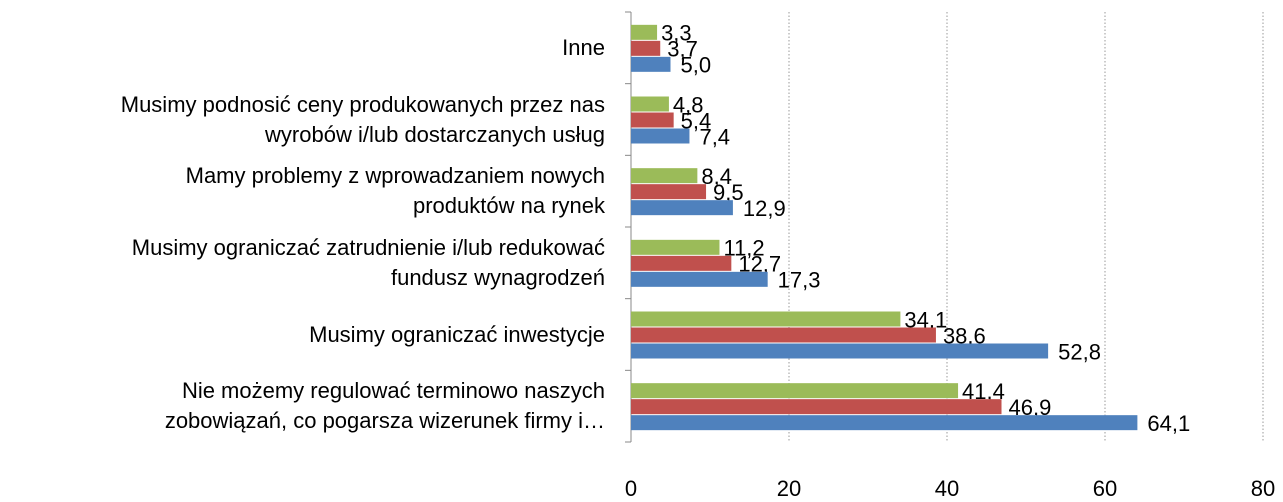  I want to click on data-label: 5,0, so click(696, 65).